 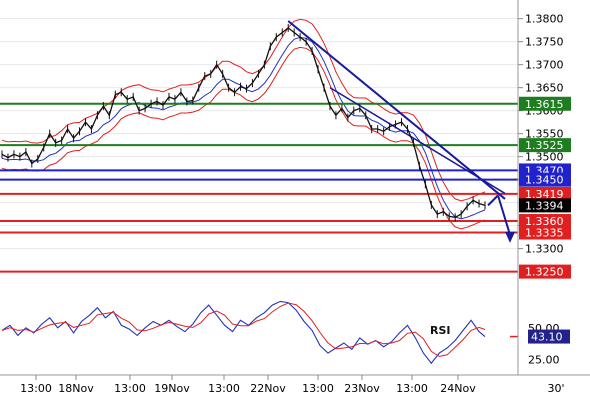 I want to click on price-tick-label: 1.3300, so click(x=544, y=249).